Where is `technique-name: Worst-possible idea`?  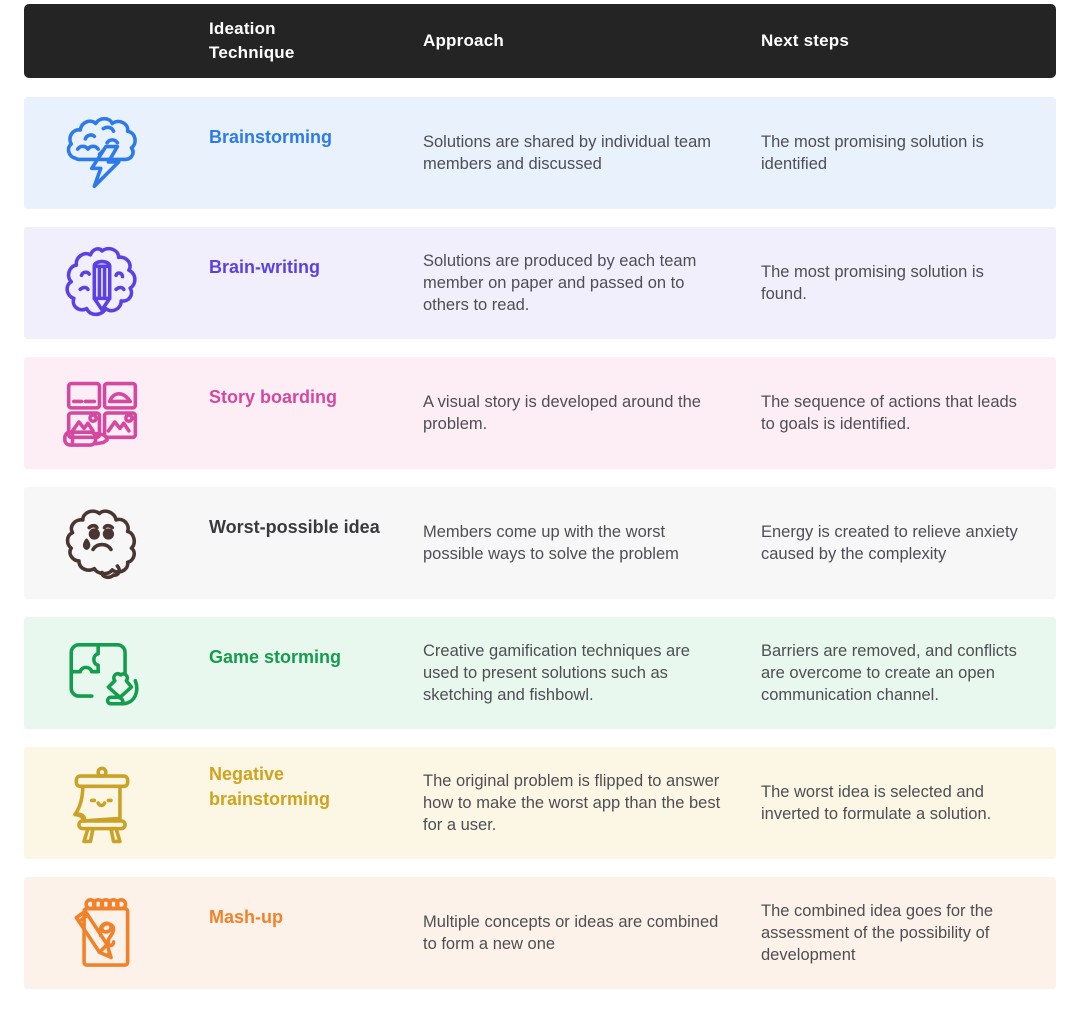
technique-name: Worst-possible idea is located at coordinates (294, 526).